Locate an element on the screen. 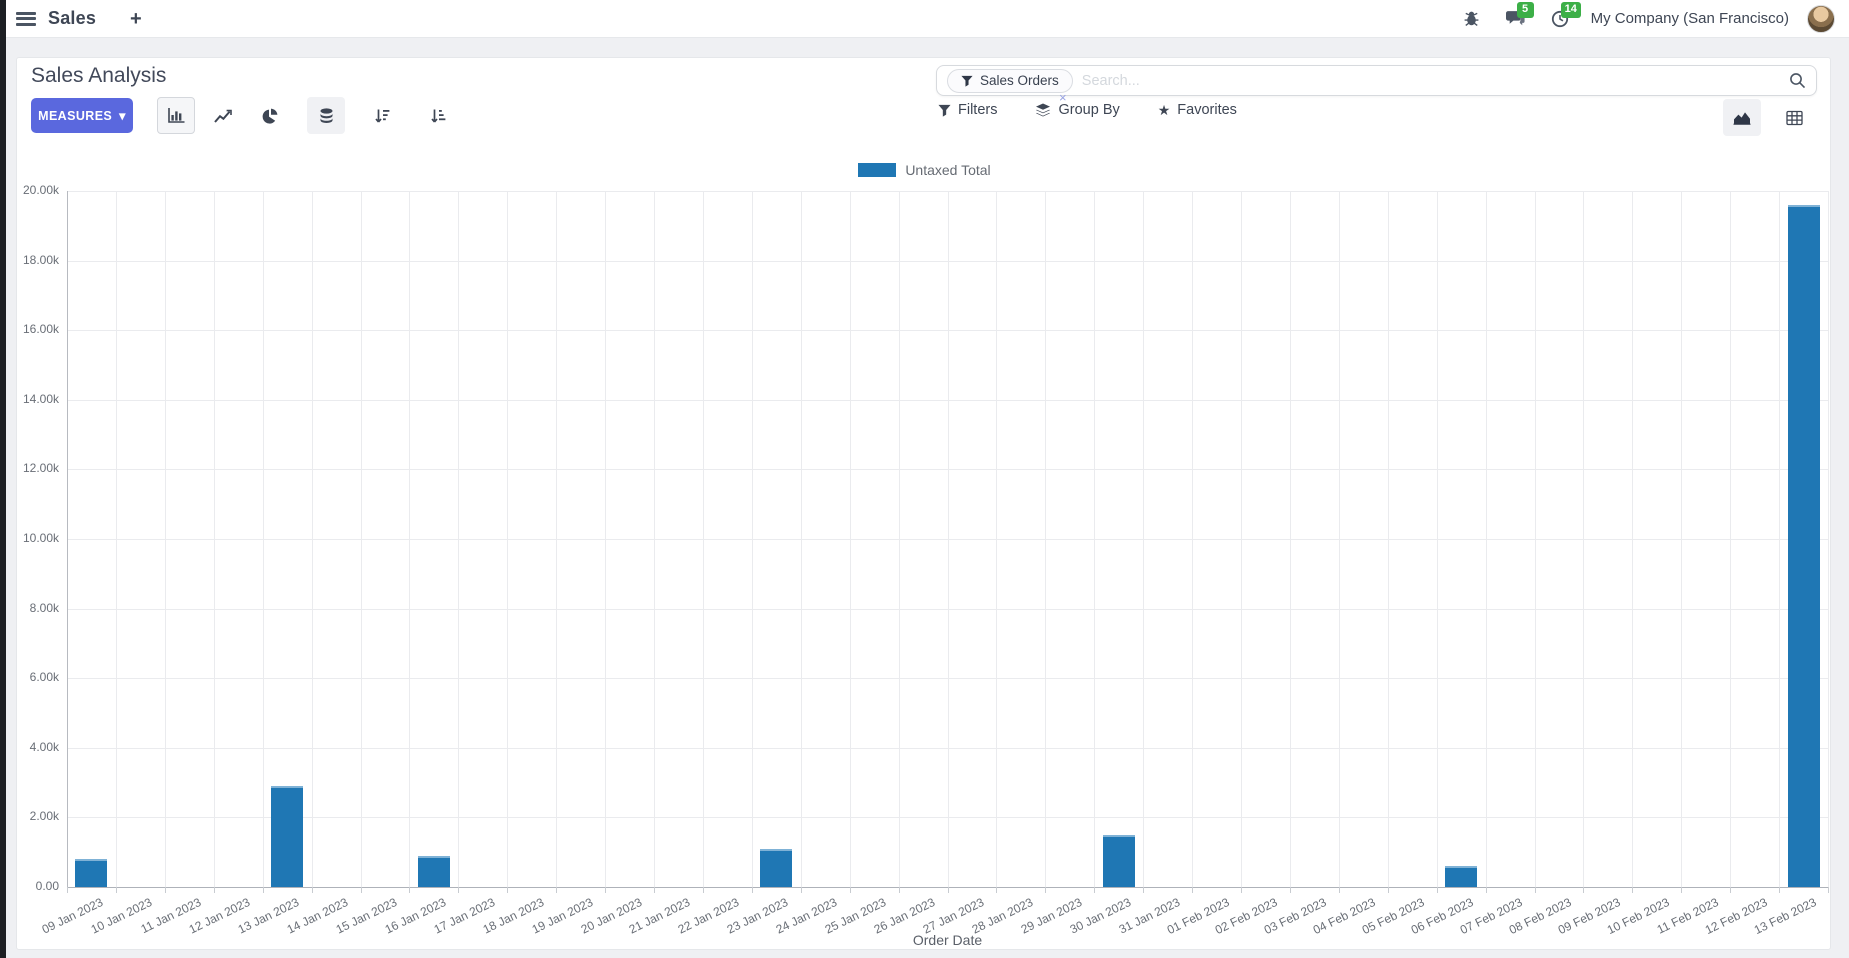  line-chart-button is located at coordinates (223, 115).